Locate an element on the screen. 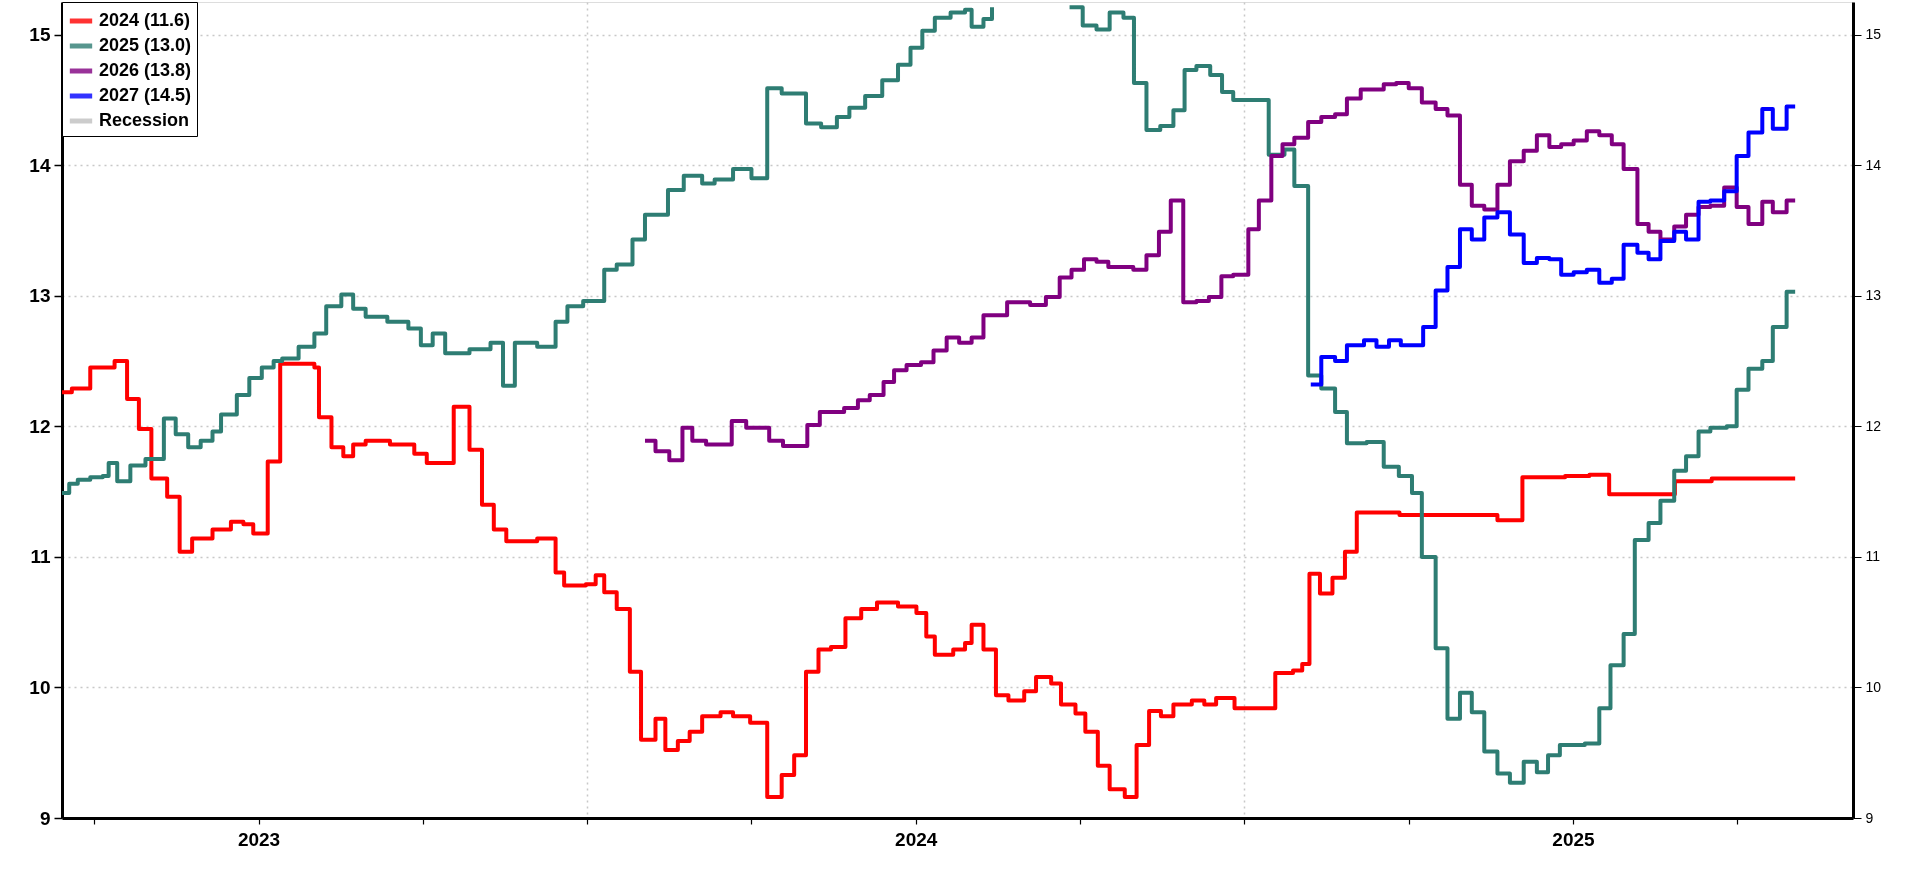 The height and width of the screenshot is (871, 1920). y-tick-label: 12 is located at coordinates (40, 426).